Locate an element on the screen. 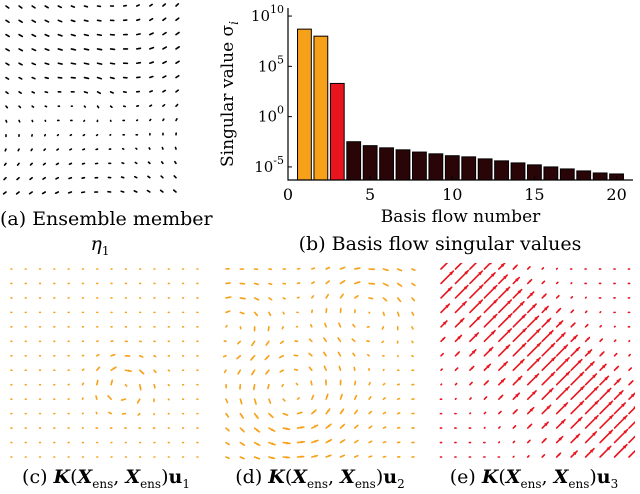  y-tick-label: 10⁻⁵ is located at coordinates (269, 165).